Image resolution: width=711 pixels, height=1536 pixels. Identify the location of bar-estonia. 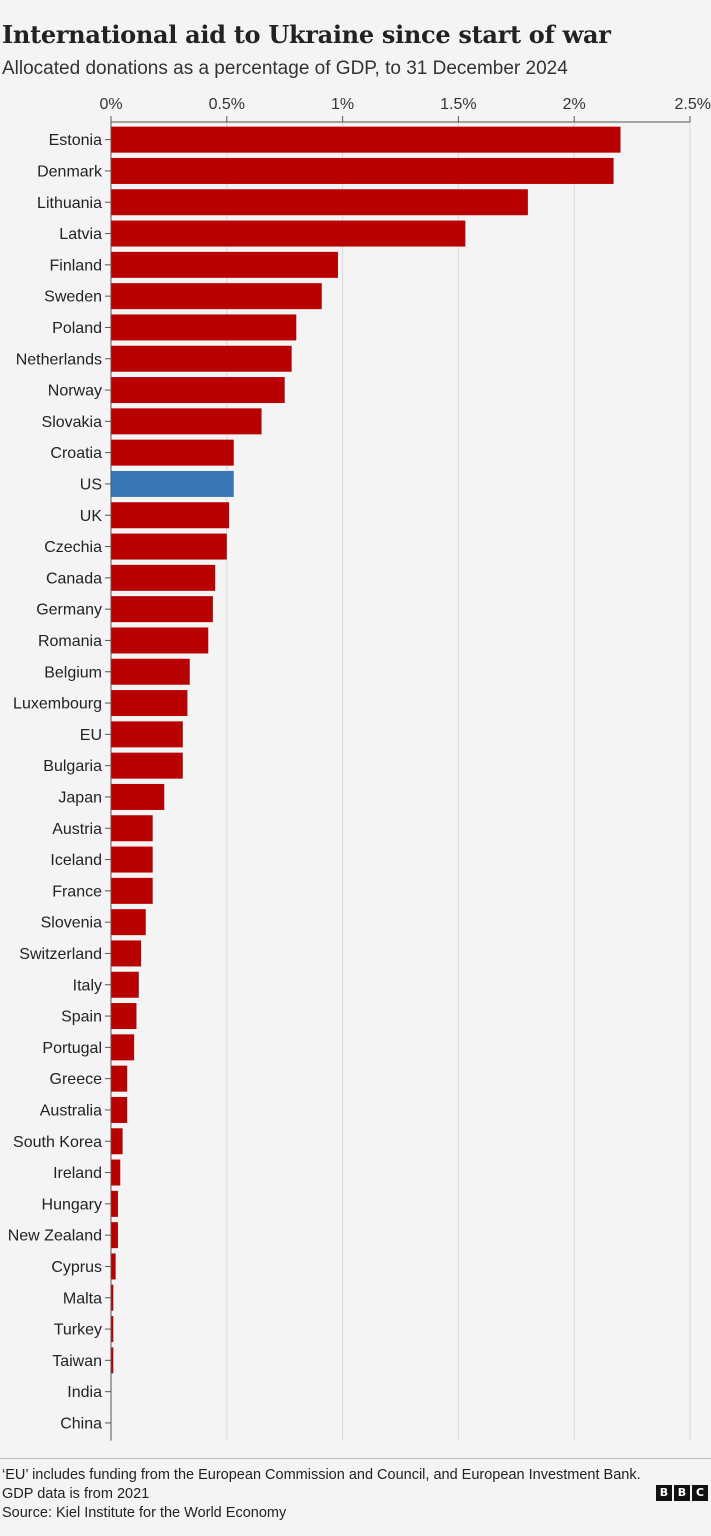
(366, 139).